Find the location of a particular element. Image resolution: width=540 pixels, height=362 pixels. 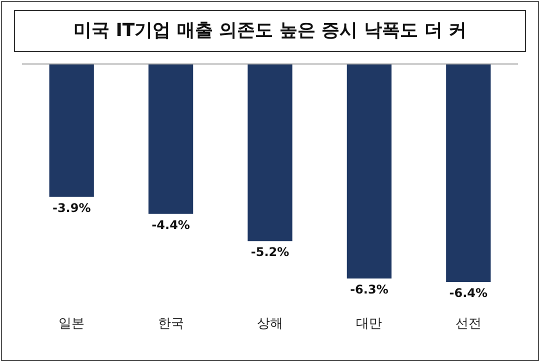

data-label: -5.2% is located at coordinates (270, 252).